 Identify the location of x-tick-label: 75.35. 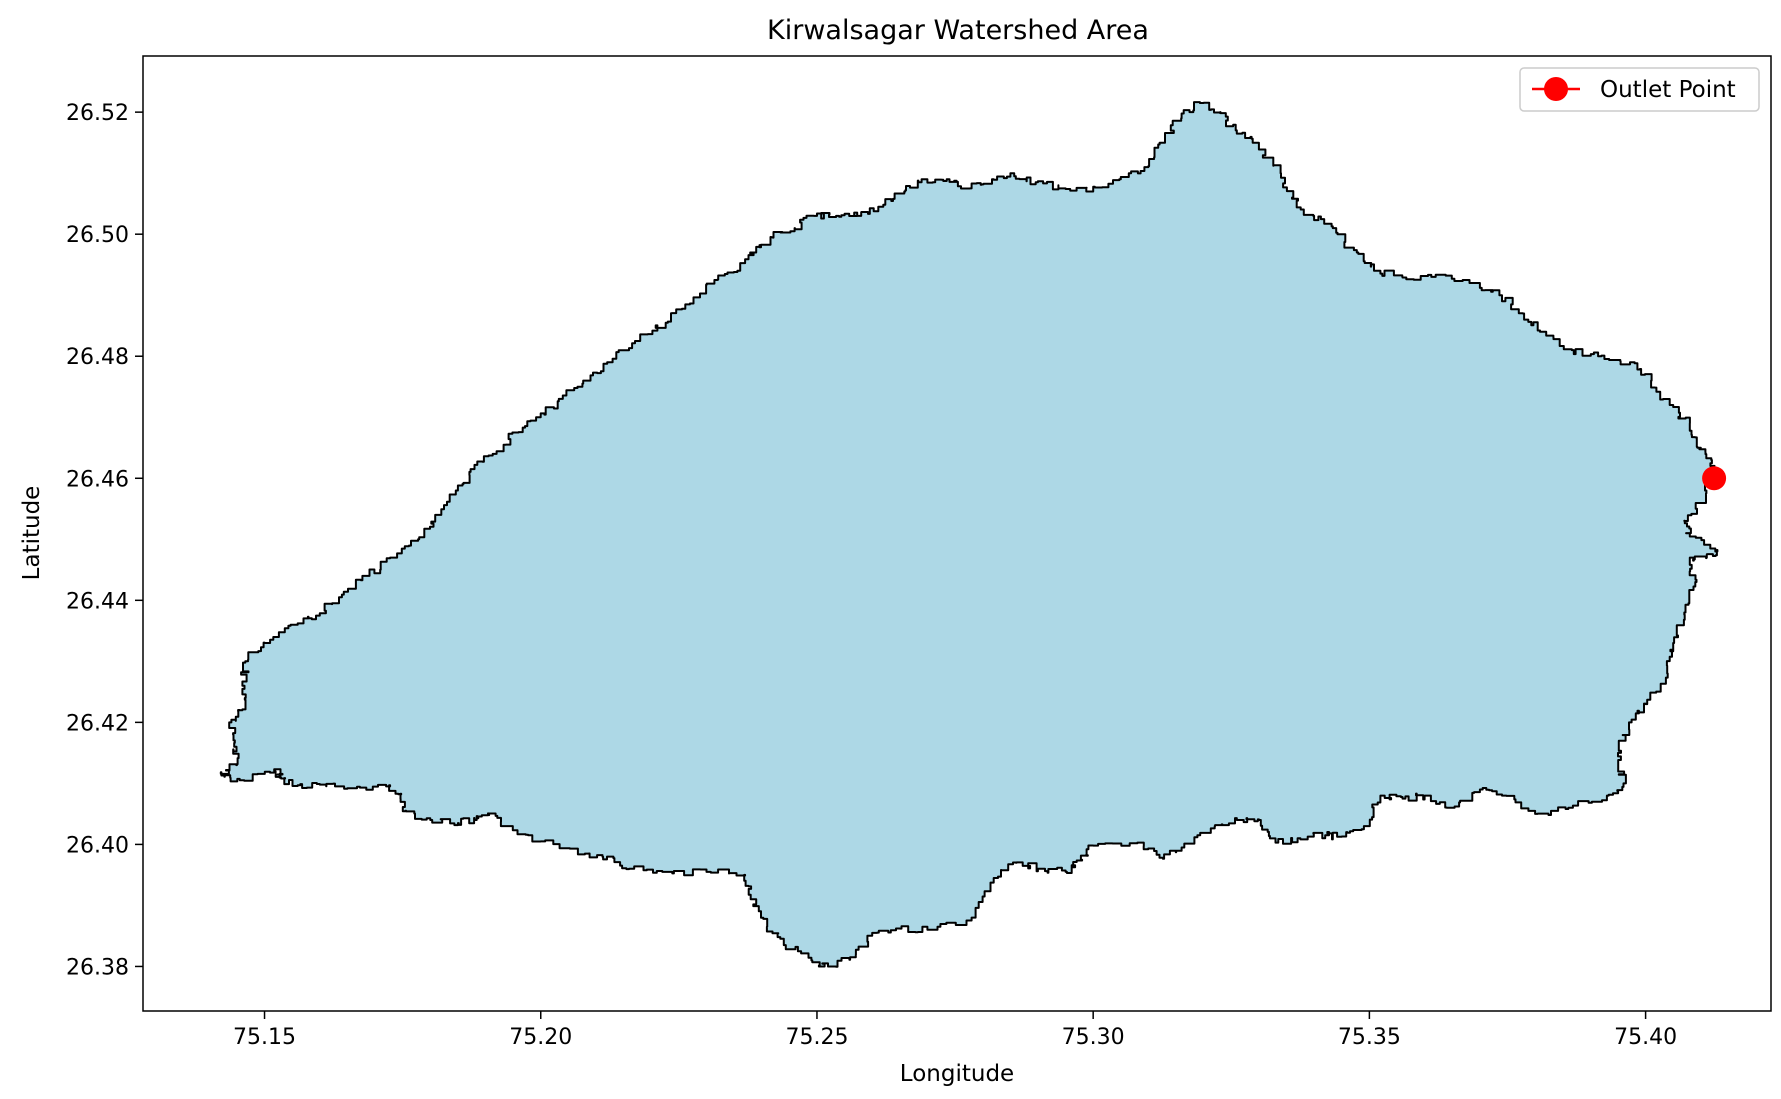
(1369, 1037).